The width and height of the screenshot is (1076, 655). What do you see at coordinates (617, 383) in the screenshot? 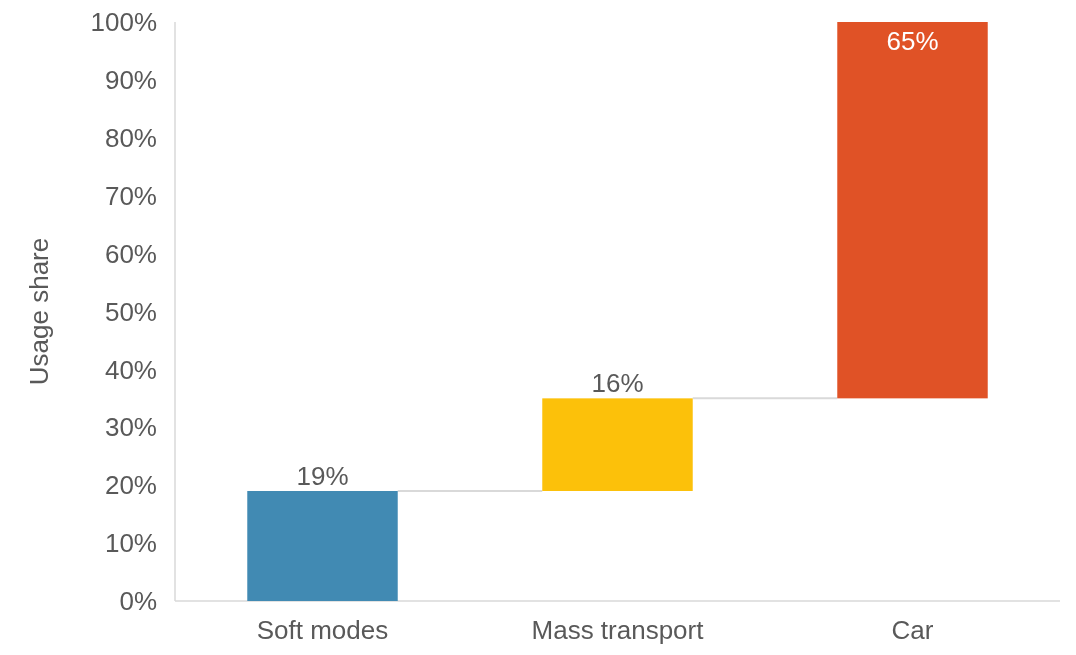
I see `data-label: 16%` at bounding box center [617, 383].